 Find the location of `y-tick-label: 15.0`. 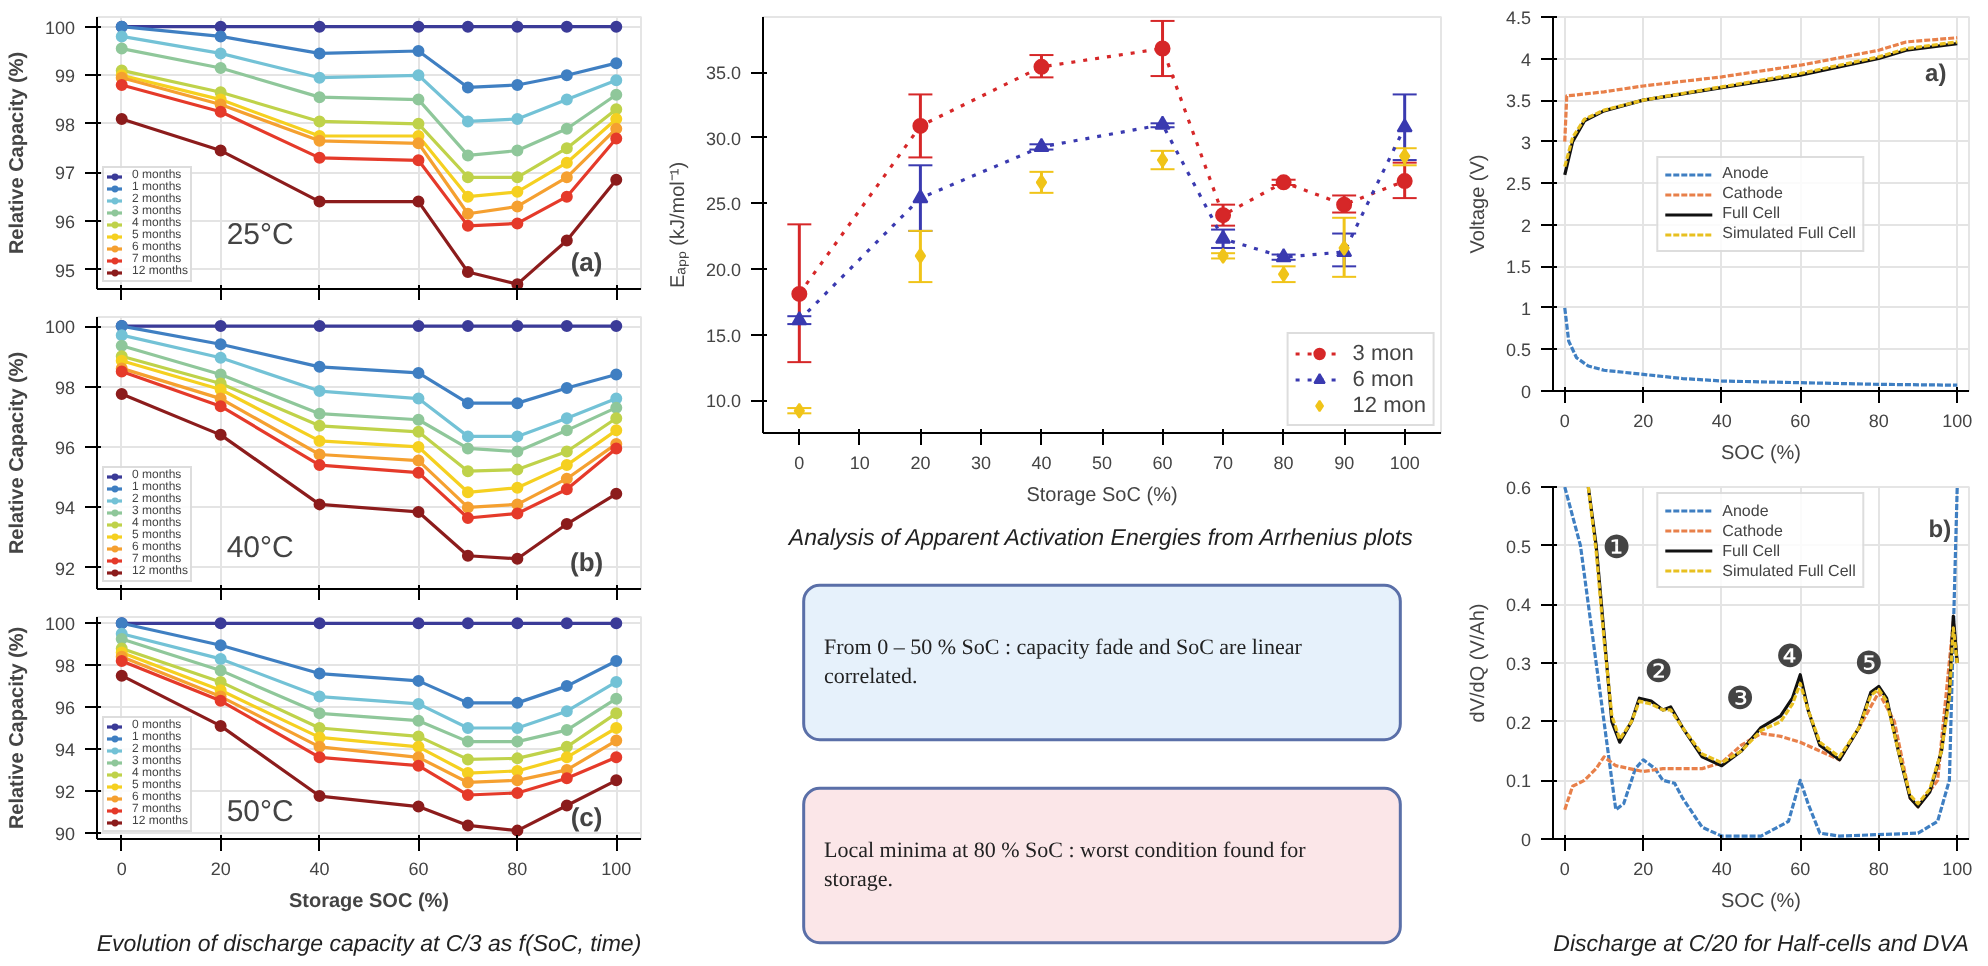

y-tick-label: 15.0 is located at coordinates (723, 335).